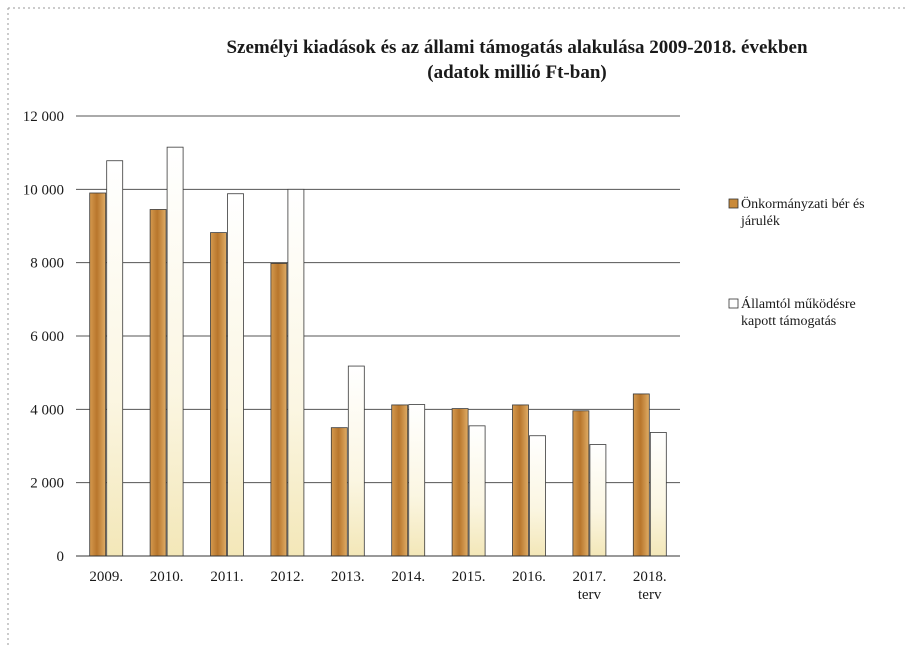 This screenshot has height=654, width=913. Describe the element at coordinates (529, 577) in the screenshot. I see `x-tick-label-7: 2016.` at that location.